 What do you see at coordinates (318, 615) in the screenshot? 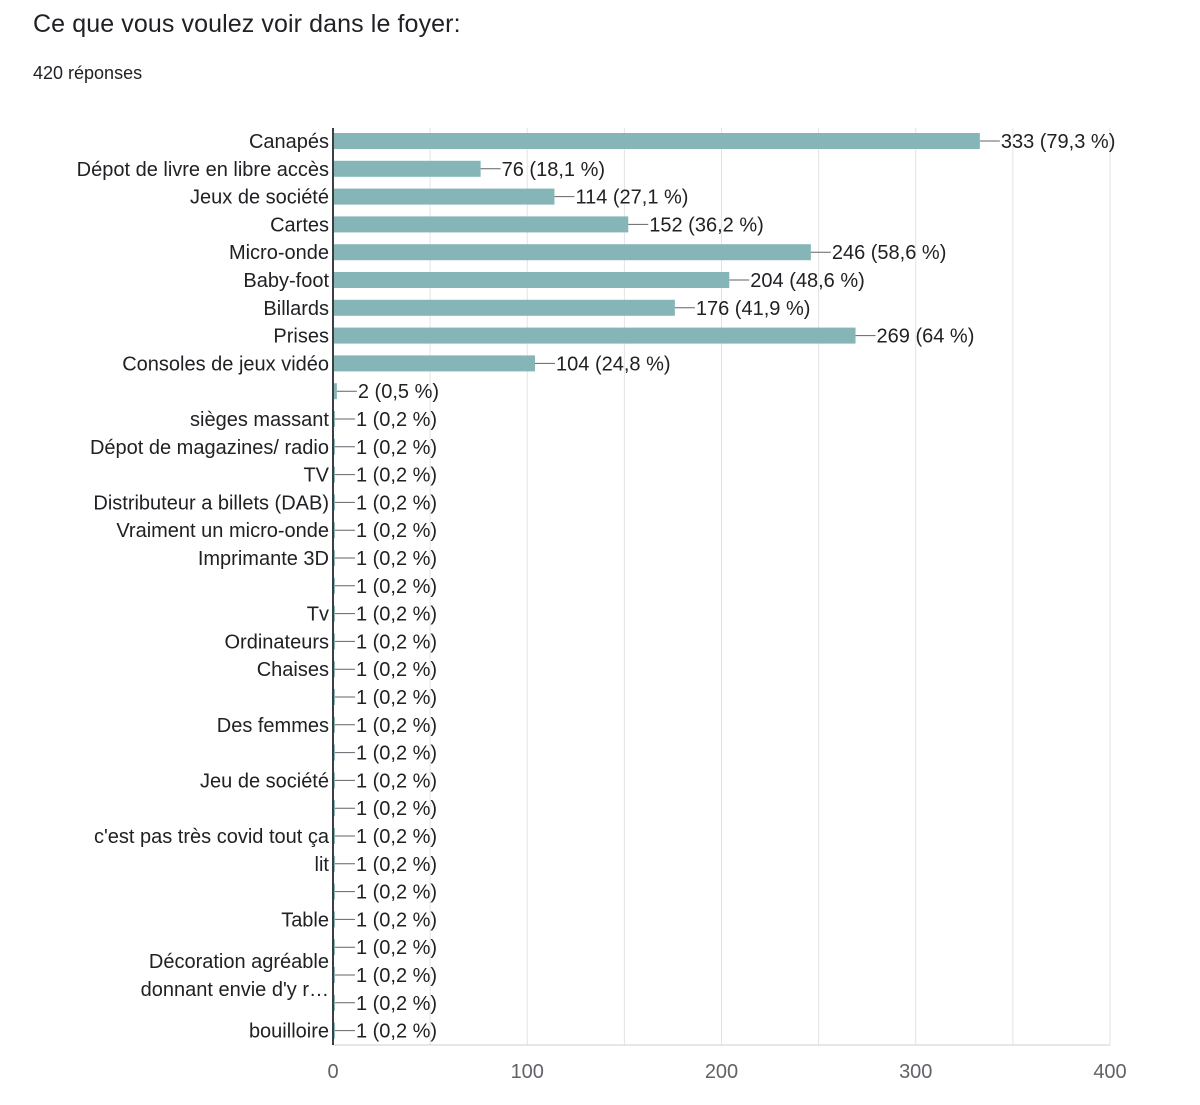
I see `category-label: Tv` at bounding box center [318, 615].